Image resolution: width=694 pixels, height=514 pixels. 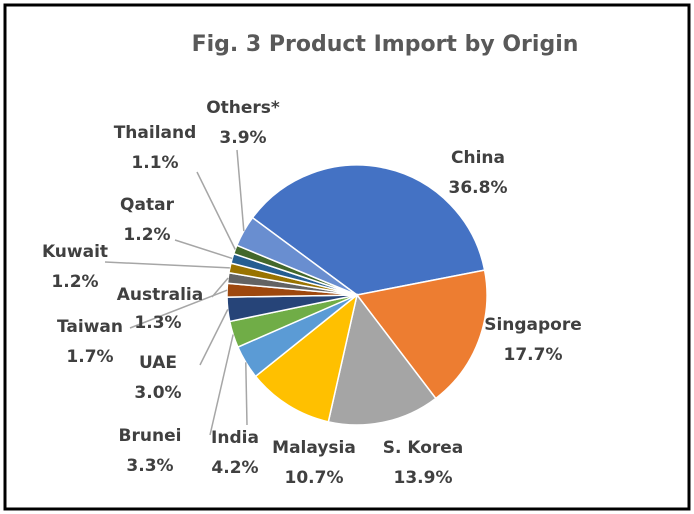 What do you see at coordinates (158, 363) in the screenshot?
I see `slice-label: UAE` at bounding box center [158, 363].